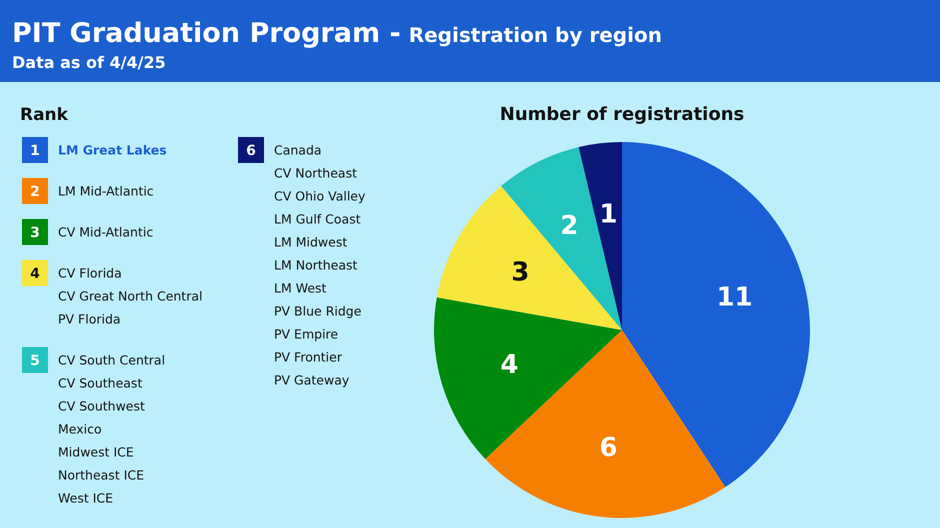 The image size is (940, 528). What do you see at coordinates (35, 232) in the screenshot?
I see `legend-label: 3` at bounding box center [35, 232].